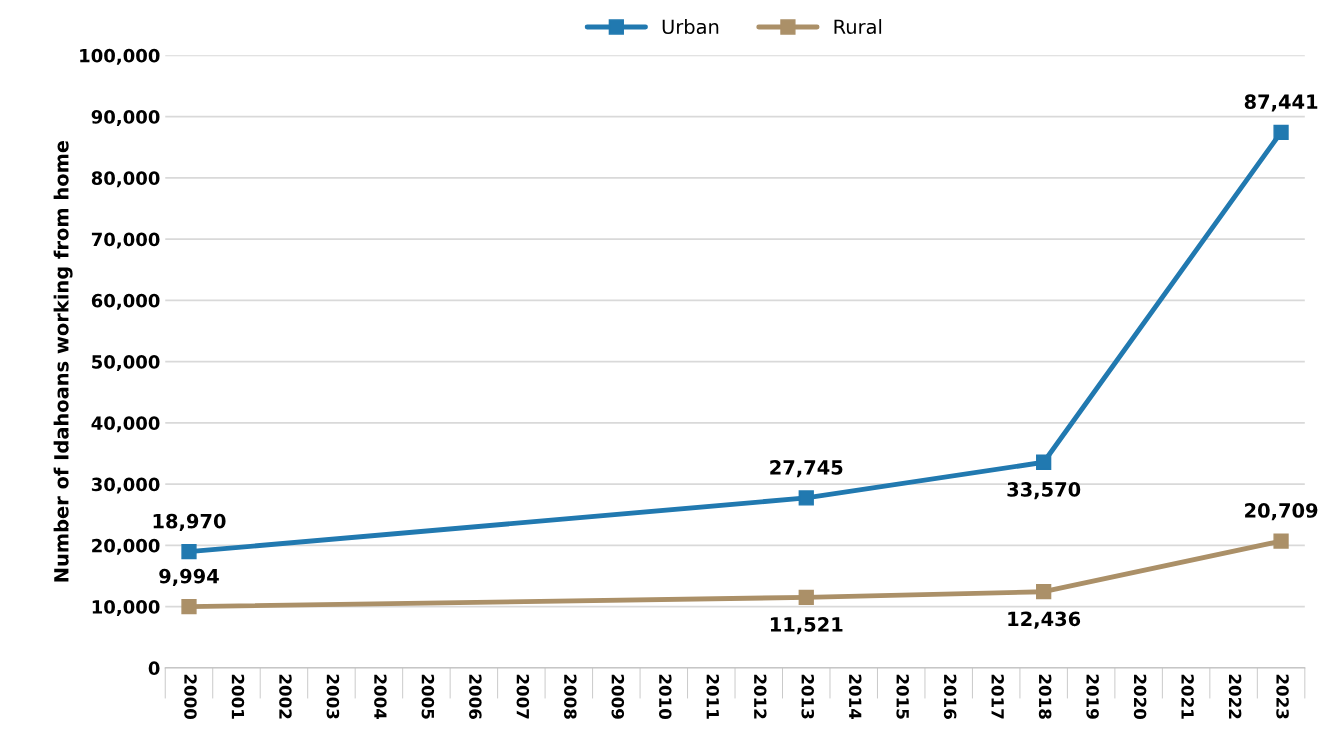 The height and width of the screenshot is (738, 1322). Describe the element at coordinates (63, 361) in the screenshot. I see `y-axis-title: Number of Idahoans working from home` at that location.